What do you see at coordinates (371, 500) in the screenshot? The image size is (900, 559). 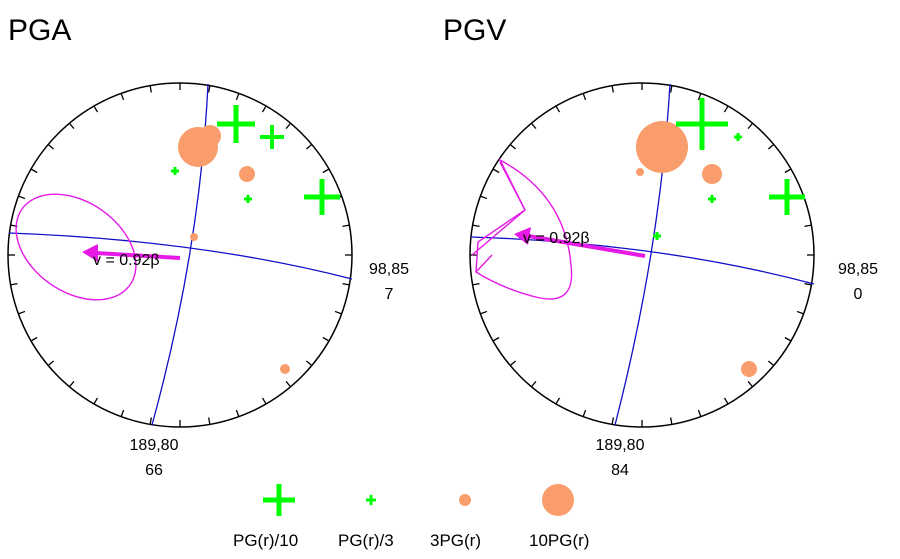 I see `legend-plus-small` at bounding box center [371, 500].